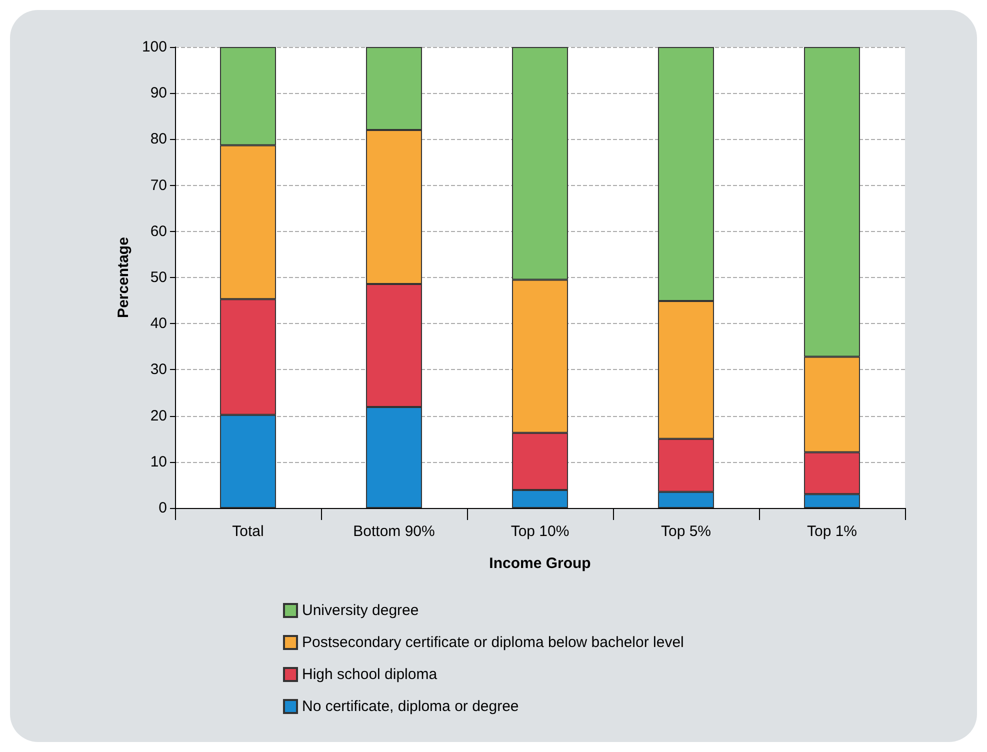 Image resolution: width=987 pixels, height=752 pixels. I want to click on legend-label: University degree, so click(360, 610).